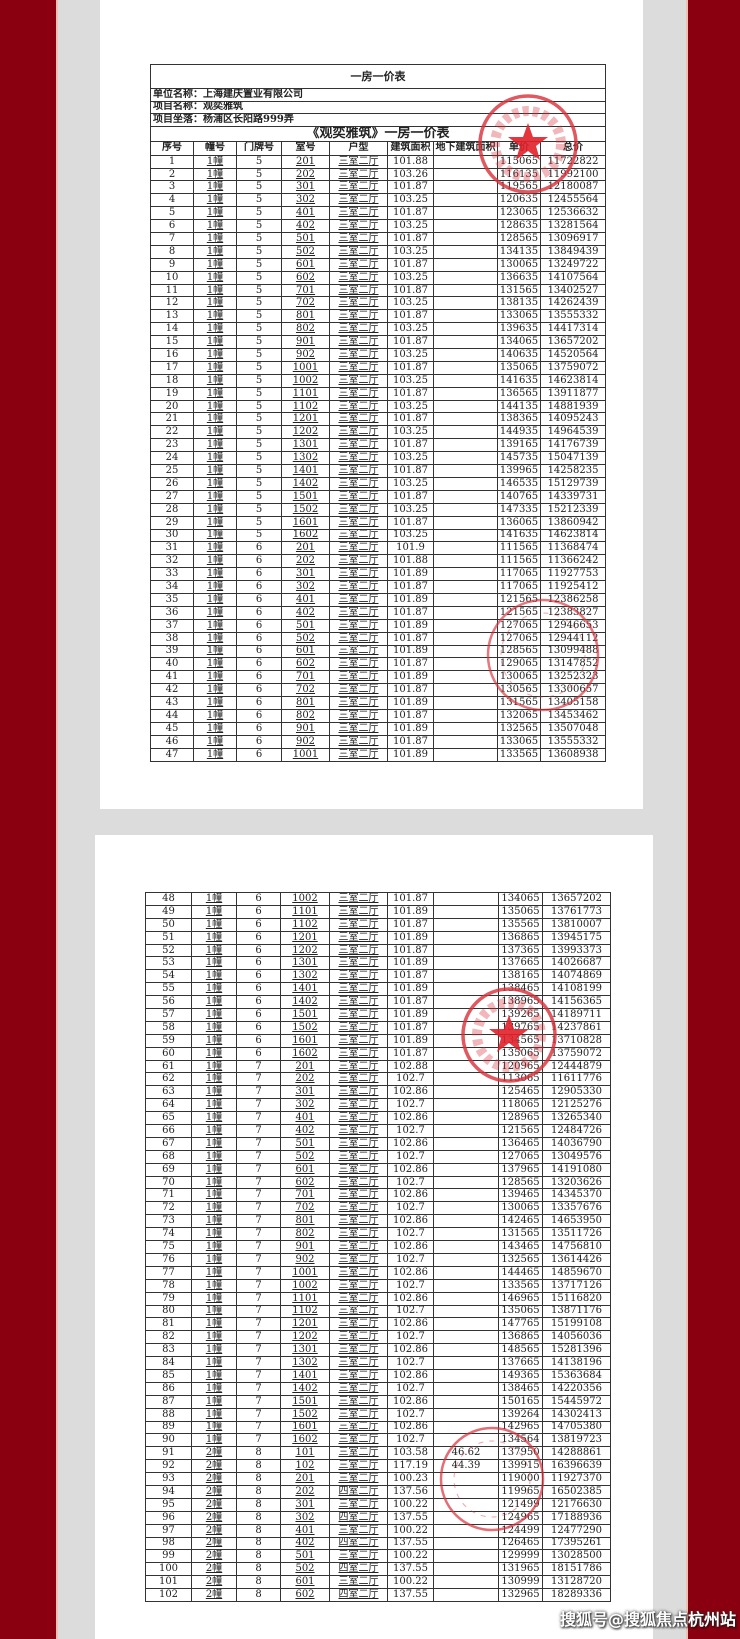  What do you see at coordinates (410, 1208) in the screenshot?
I see `cell-floor-area: 102.7` at bounding box center [410, 1208].